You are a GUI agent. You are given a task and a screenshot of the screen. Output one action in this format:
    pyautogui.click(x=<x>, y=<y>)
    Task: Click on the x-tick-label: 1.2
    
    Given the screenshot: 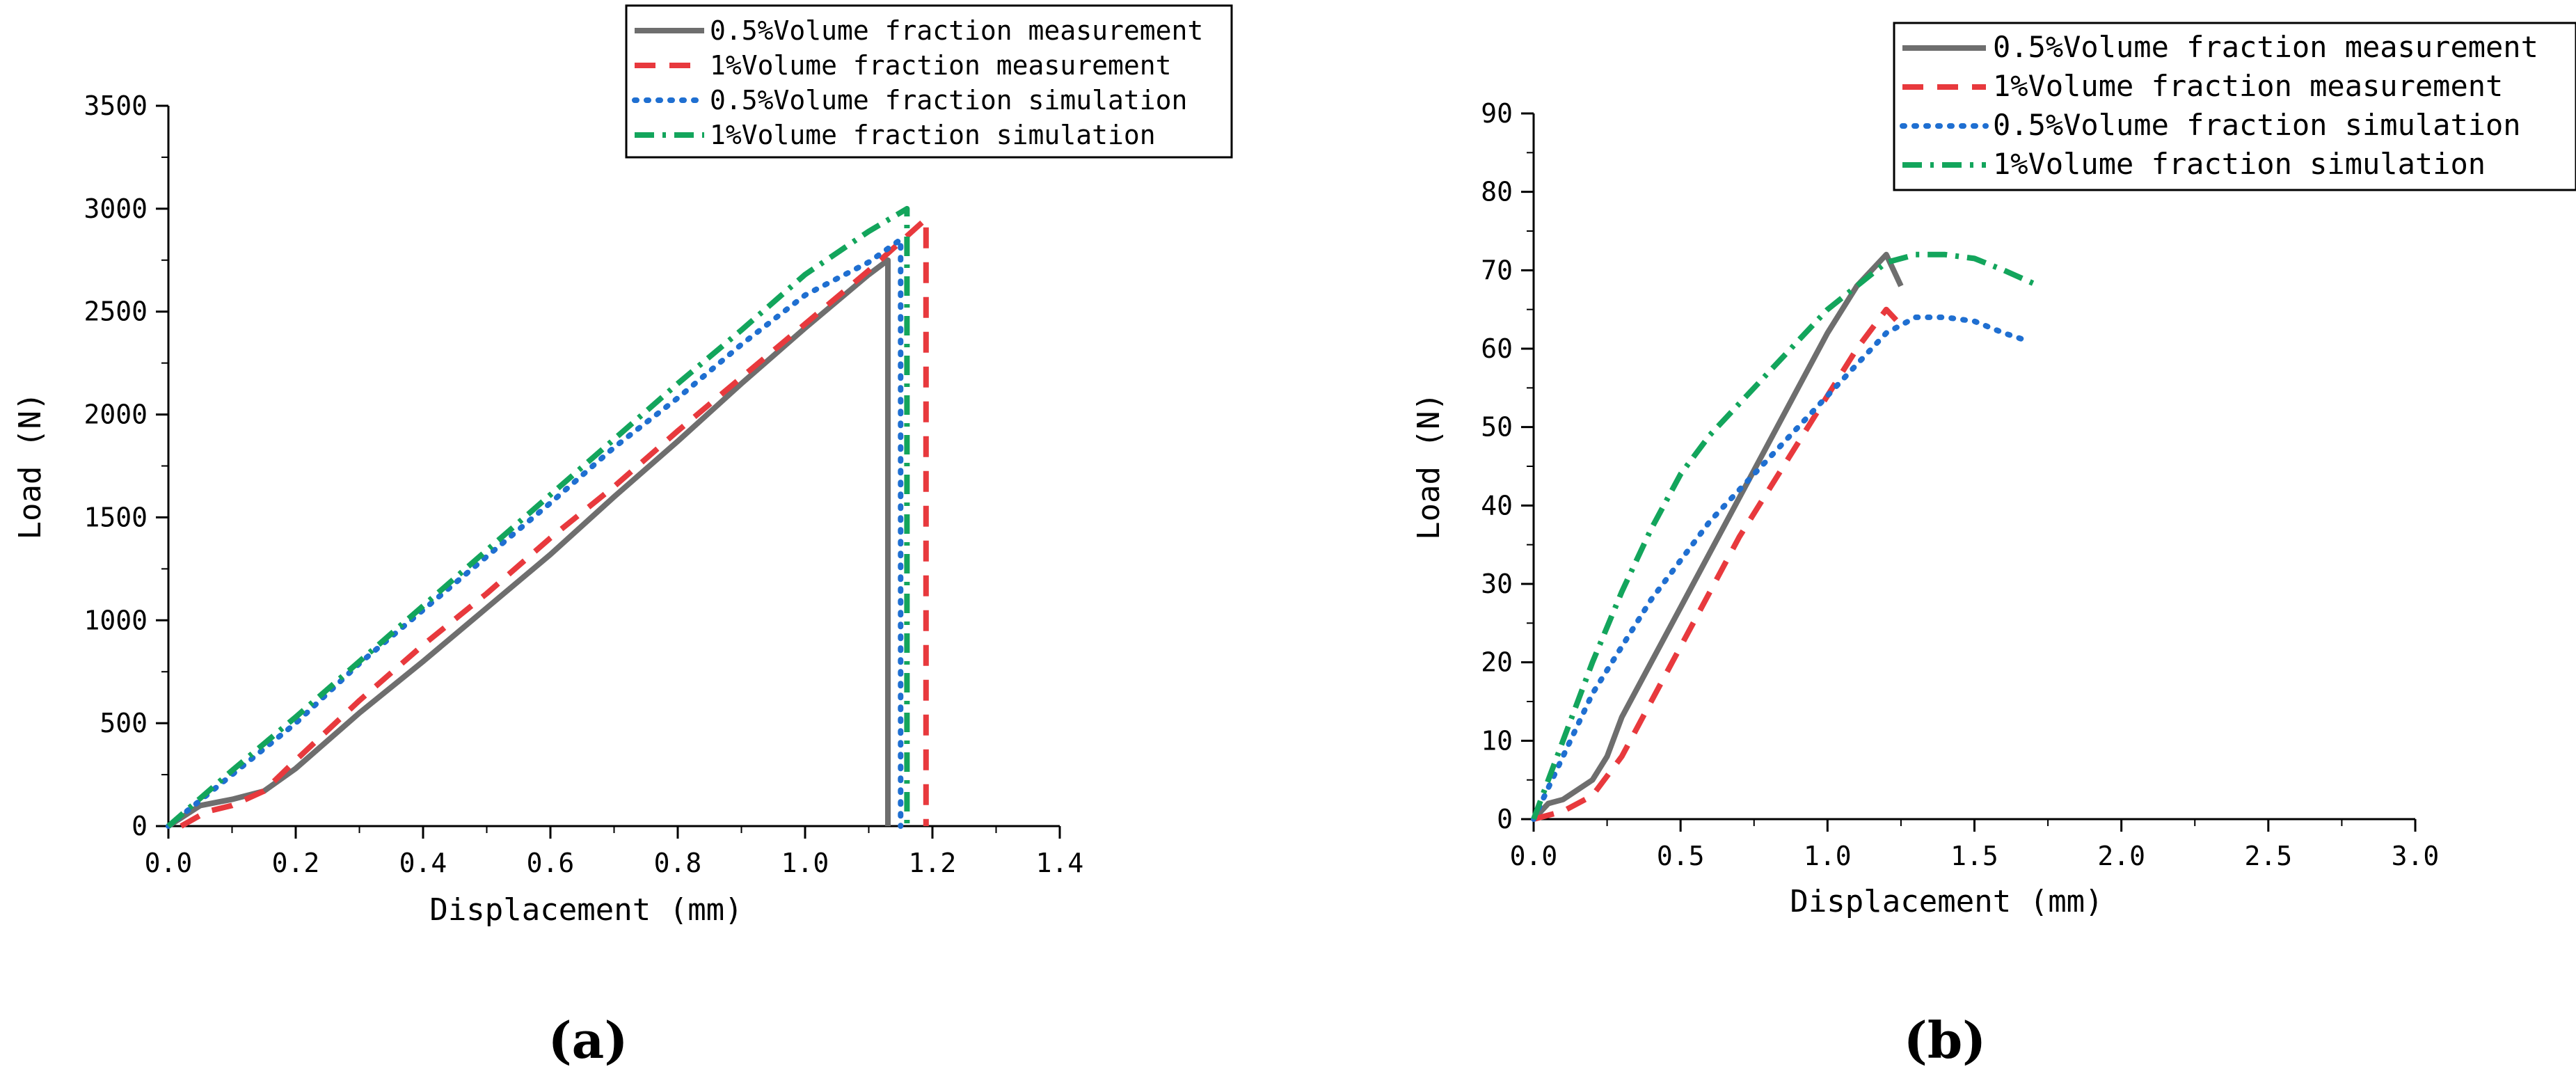 What is the action you would take?
    pyautogui.click(x=933, y=863)
    